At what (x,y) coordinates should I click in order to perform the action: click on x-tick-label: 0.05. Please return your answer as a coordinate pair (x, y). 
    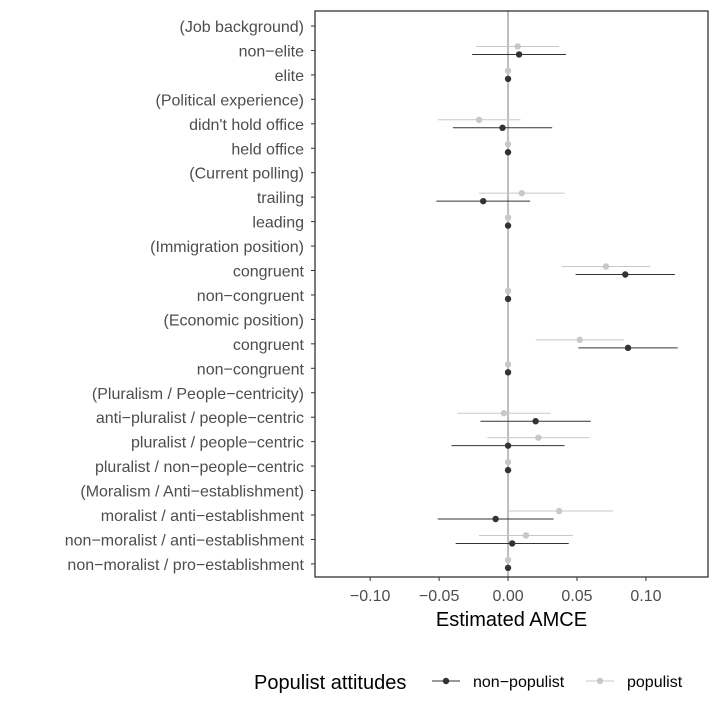
    Looking at the image, I should click on (576, 596).